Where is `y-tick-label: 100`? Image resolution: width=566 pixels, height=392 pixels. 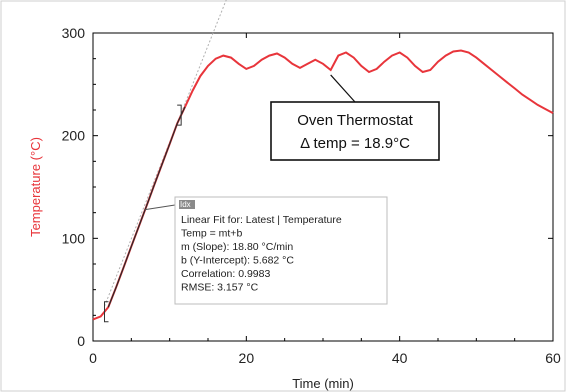
y-tick-label: 100 is located at coordinates (74, 238).